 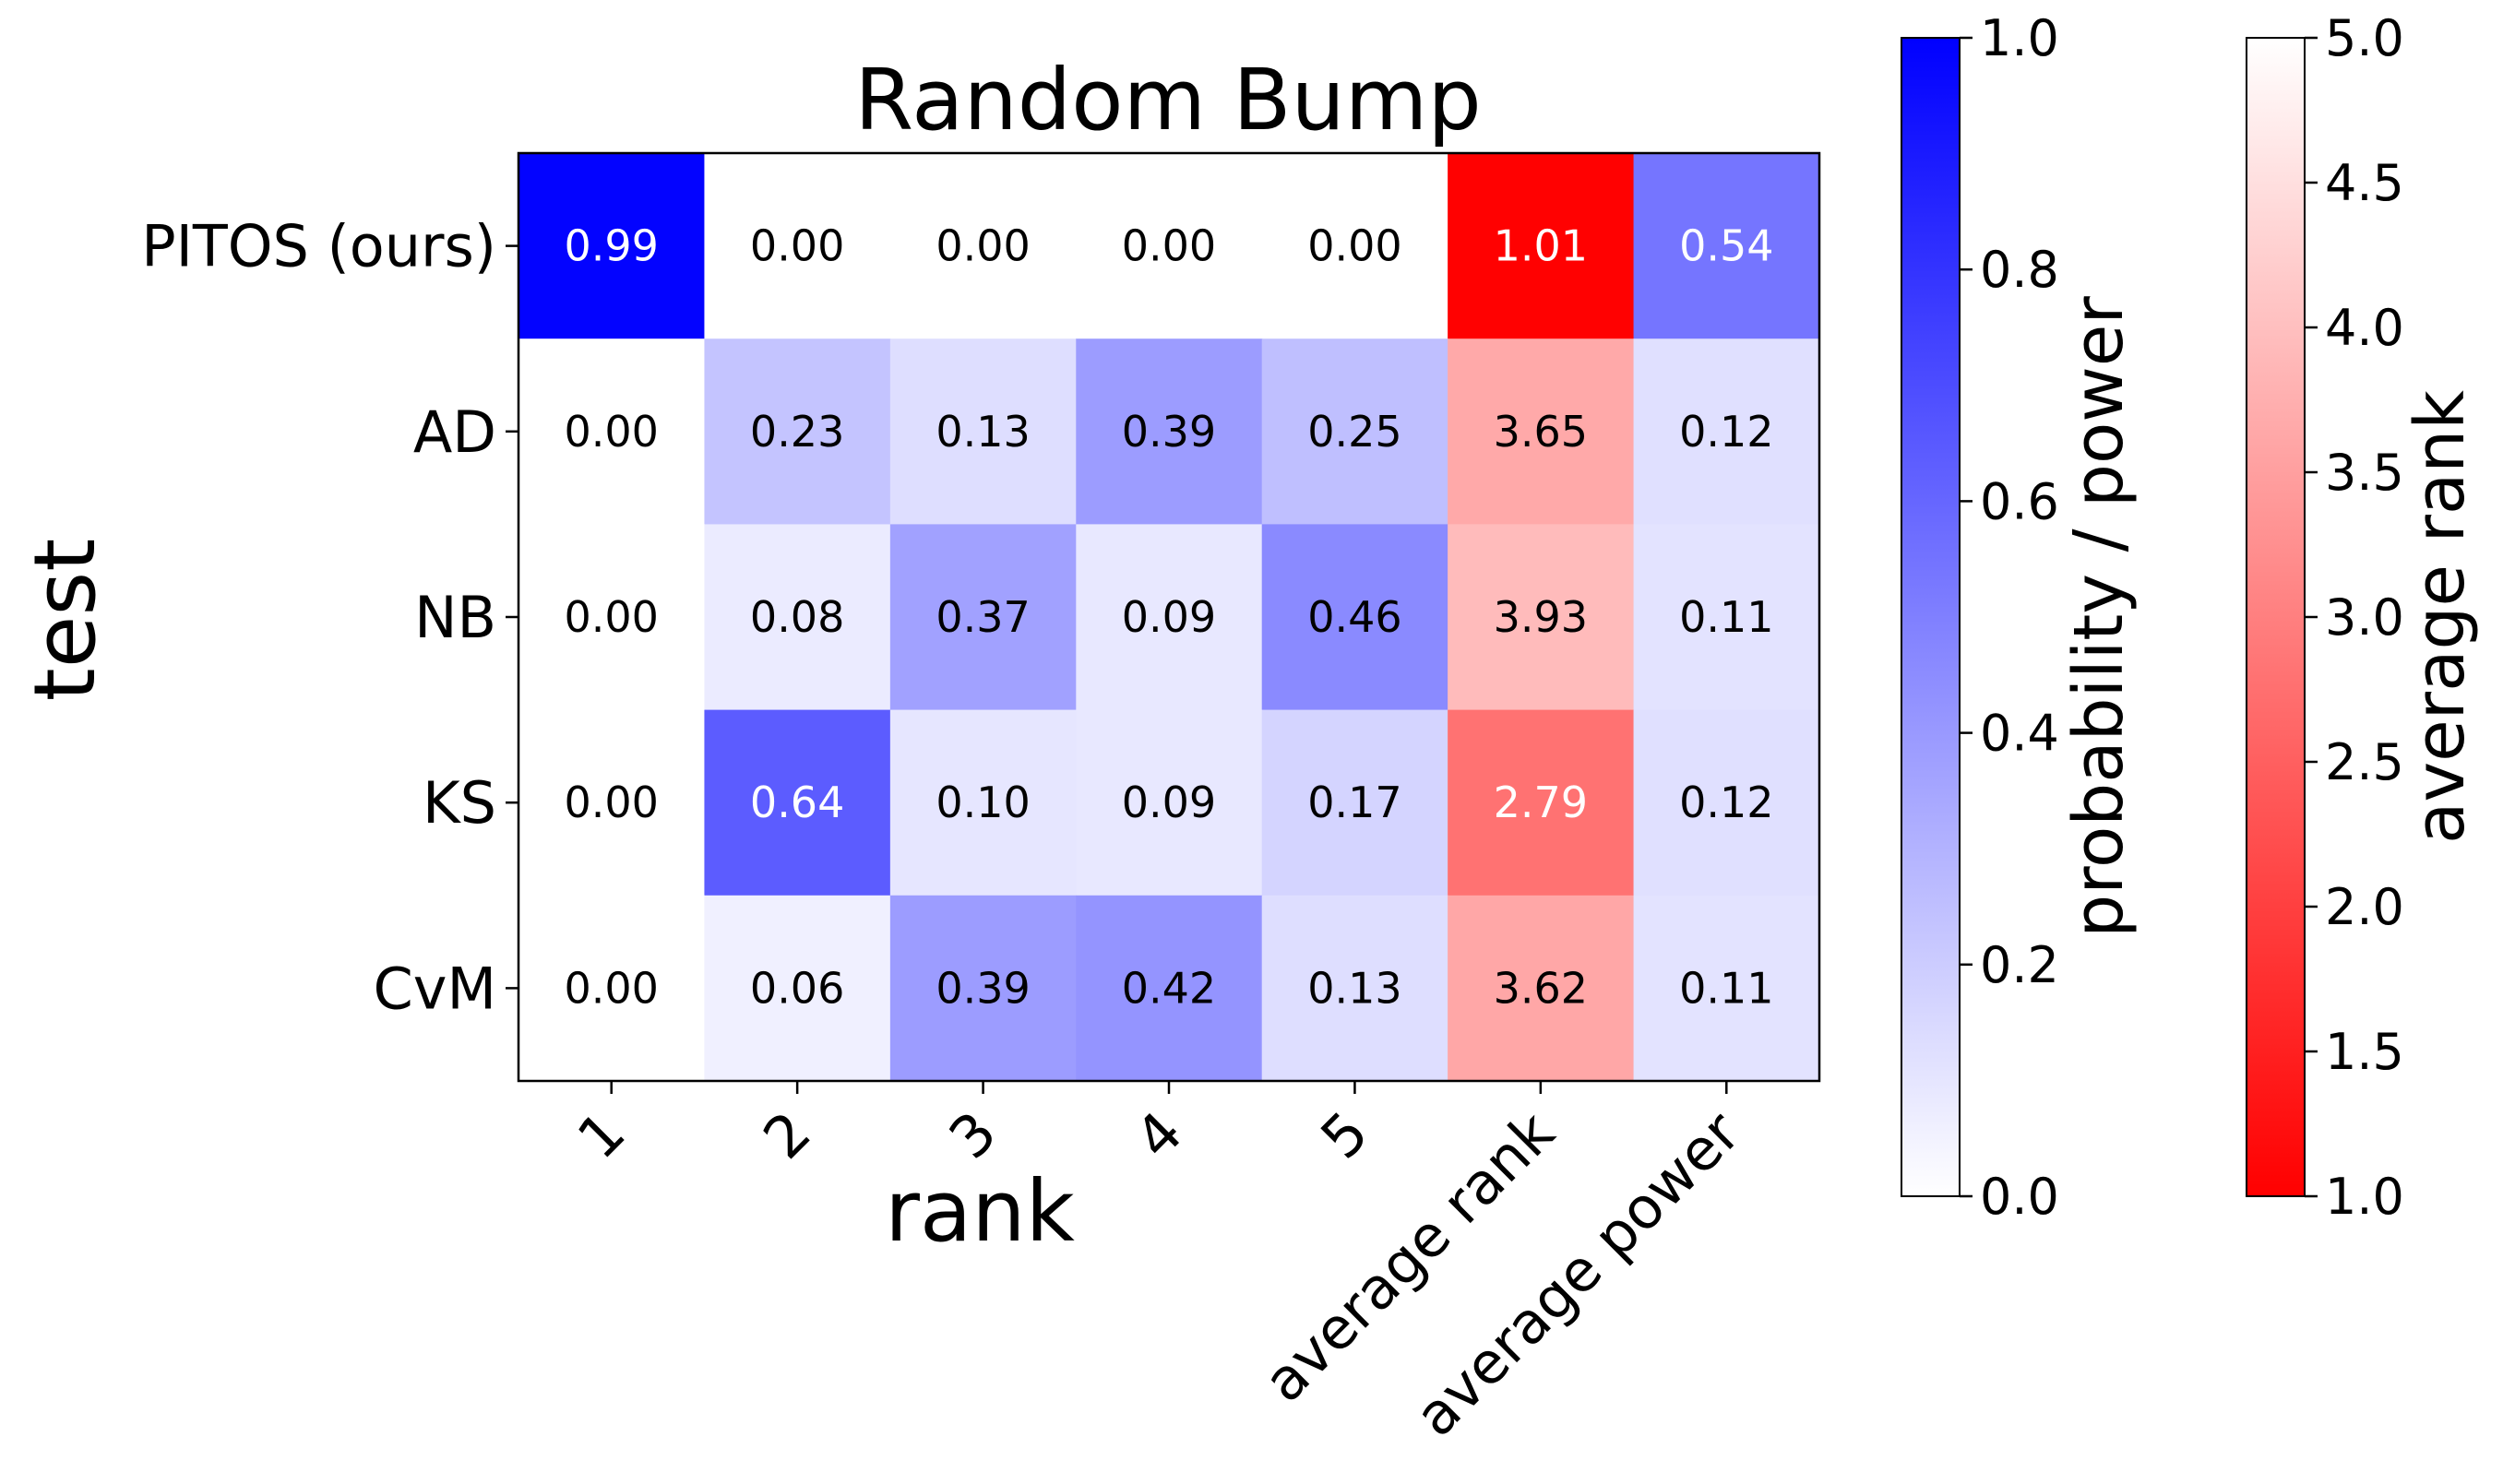 I want to click on cell-value-label: 0.46, so click(x=1354, y=617).